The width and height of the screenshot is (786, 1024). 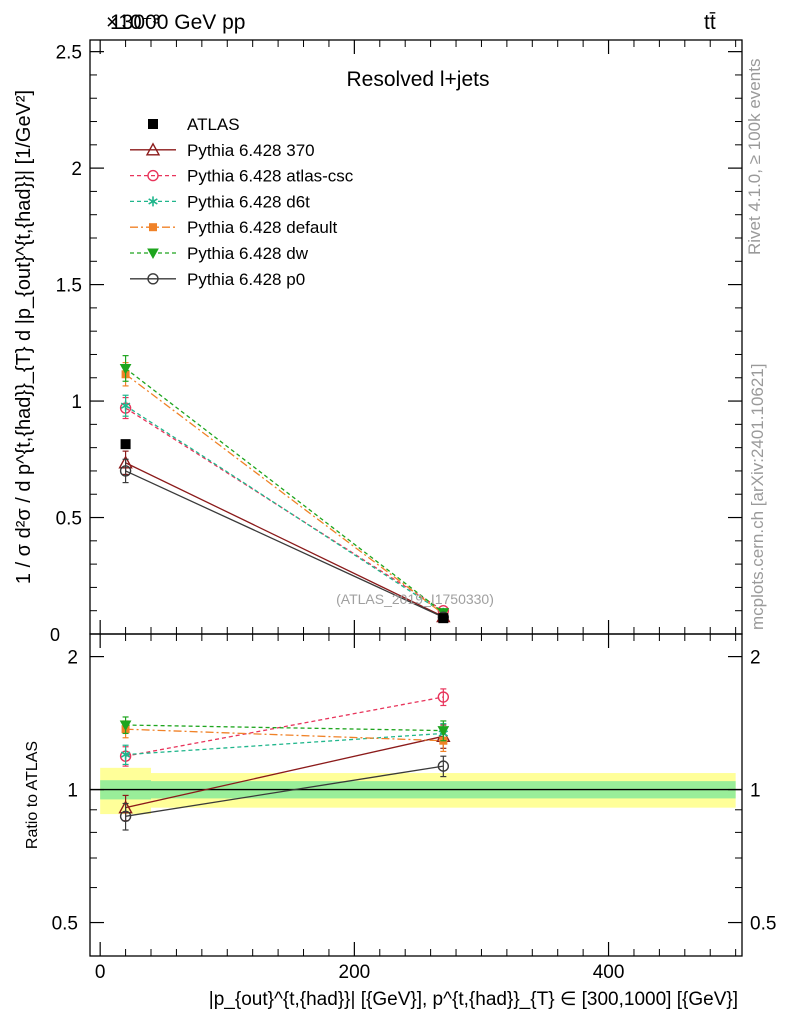 What do you see at coordinates (248, 253) in the screenshot?
I see `legend-label-5: Pythia 6.428 dw` at bounding box center [248, 253].